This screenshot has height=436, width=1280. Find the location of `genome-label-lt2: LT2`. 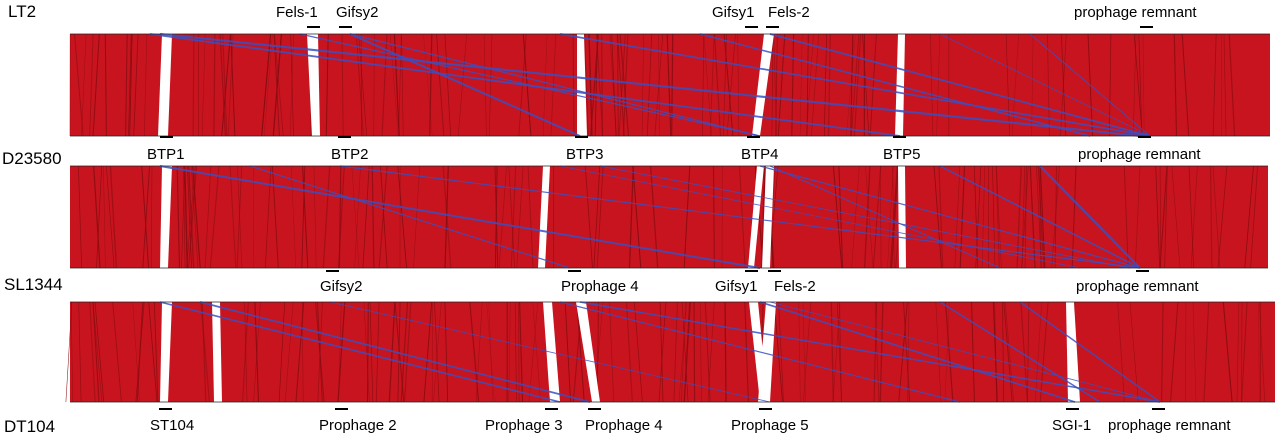

genome-label-lt2: LT2 is located at coordinates (22, 11).